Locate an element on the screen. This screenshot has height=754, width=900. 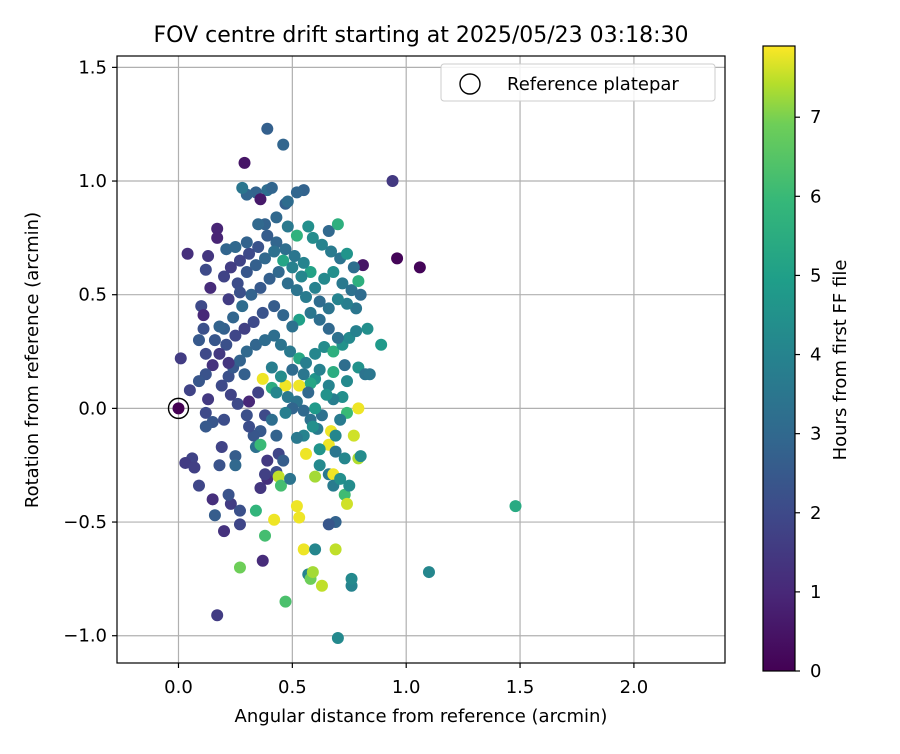
colorbar-tick-label: 3 is located at coordinates (815, 434).